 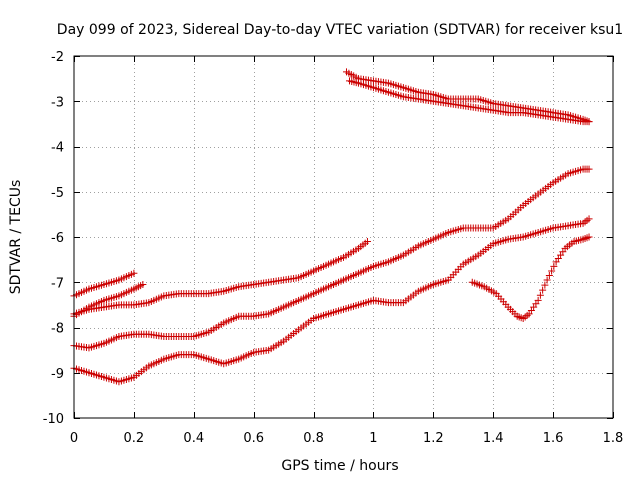 I want to click on x-tick-label: 0.8, so click(x=313, y=438).